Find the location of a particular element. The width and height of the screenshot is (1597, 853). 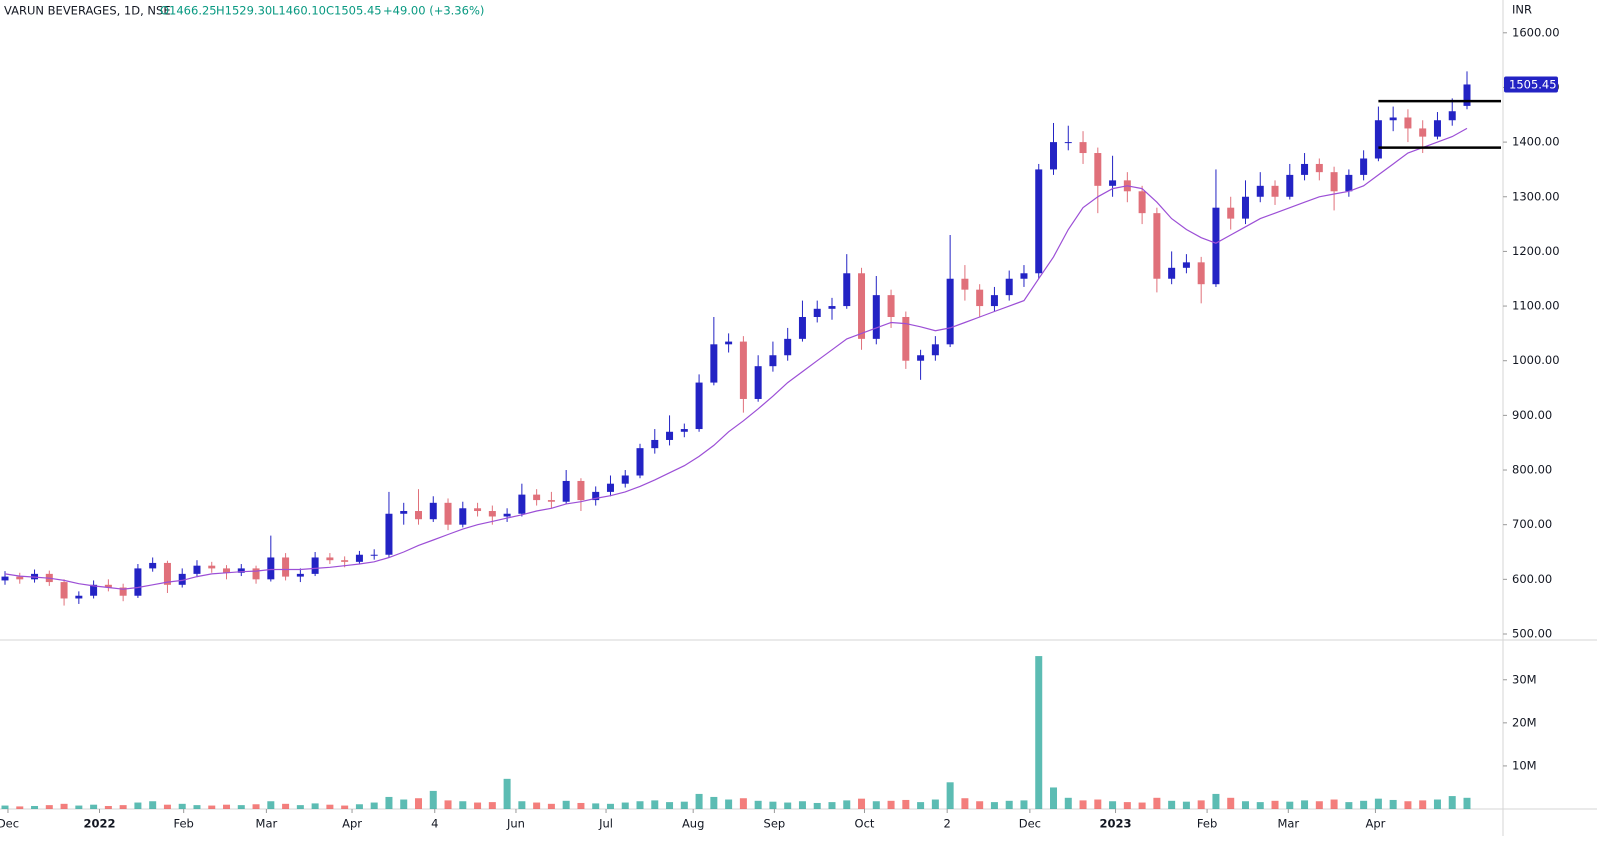

symbol-title: VARUN BEVERAGES, 1D, NSE is located at coordinates (87, 11).